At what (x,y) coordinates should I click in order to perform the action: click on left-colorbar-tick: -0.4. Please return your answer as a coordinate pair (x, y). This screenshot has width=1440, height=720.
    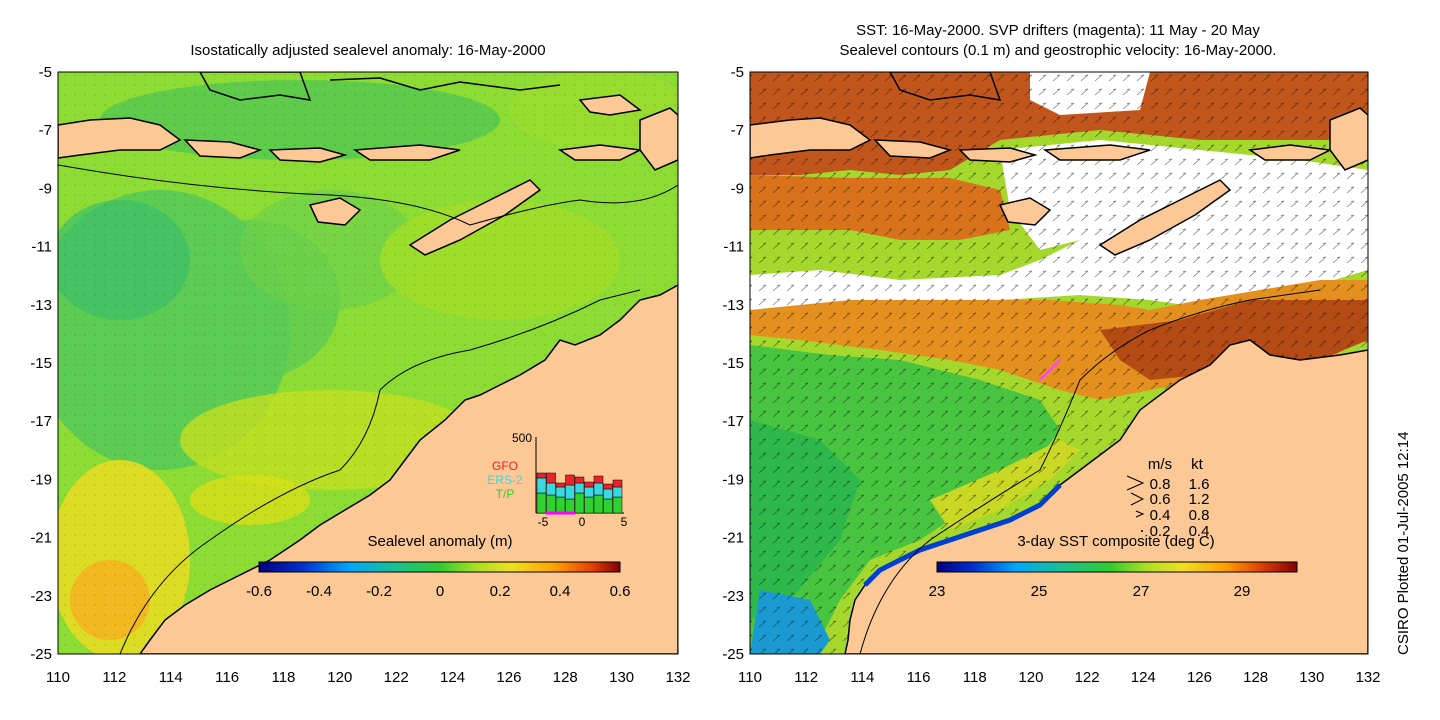
    Looking at the image, I should click on (319, 591).